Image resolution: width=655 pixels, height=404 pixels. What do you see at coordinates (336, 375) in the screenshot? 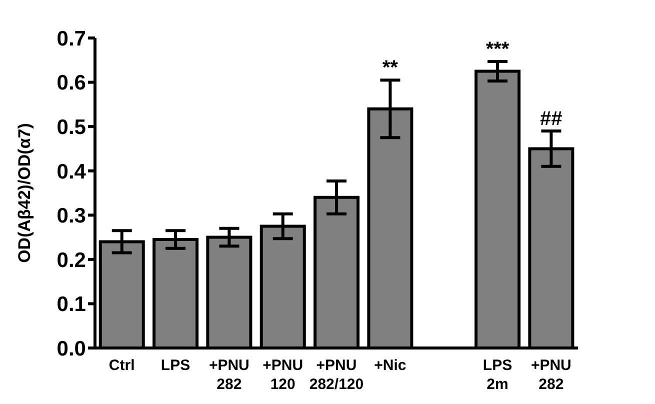
I see `x-tick-label: +PNU 282/120` at bounding box center [336, 375].